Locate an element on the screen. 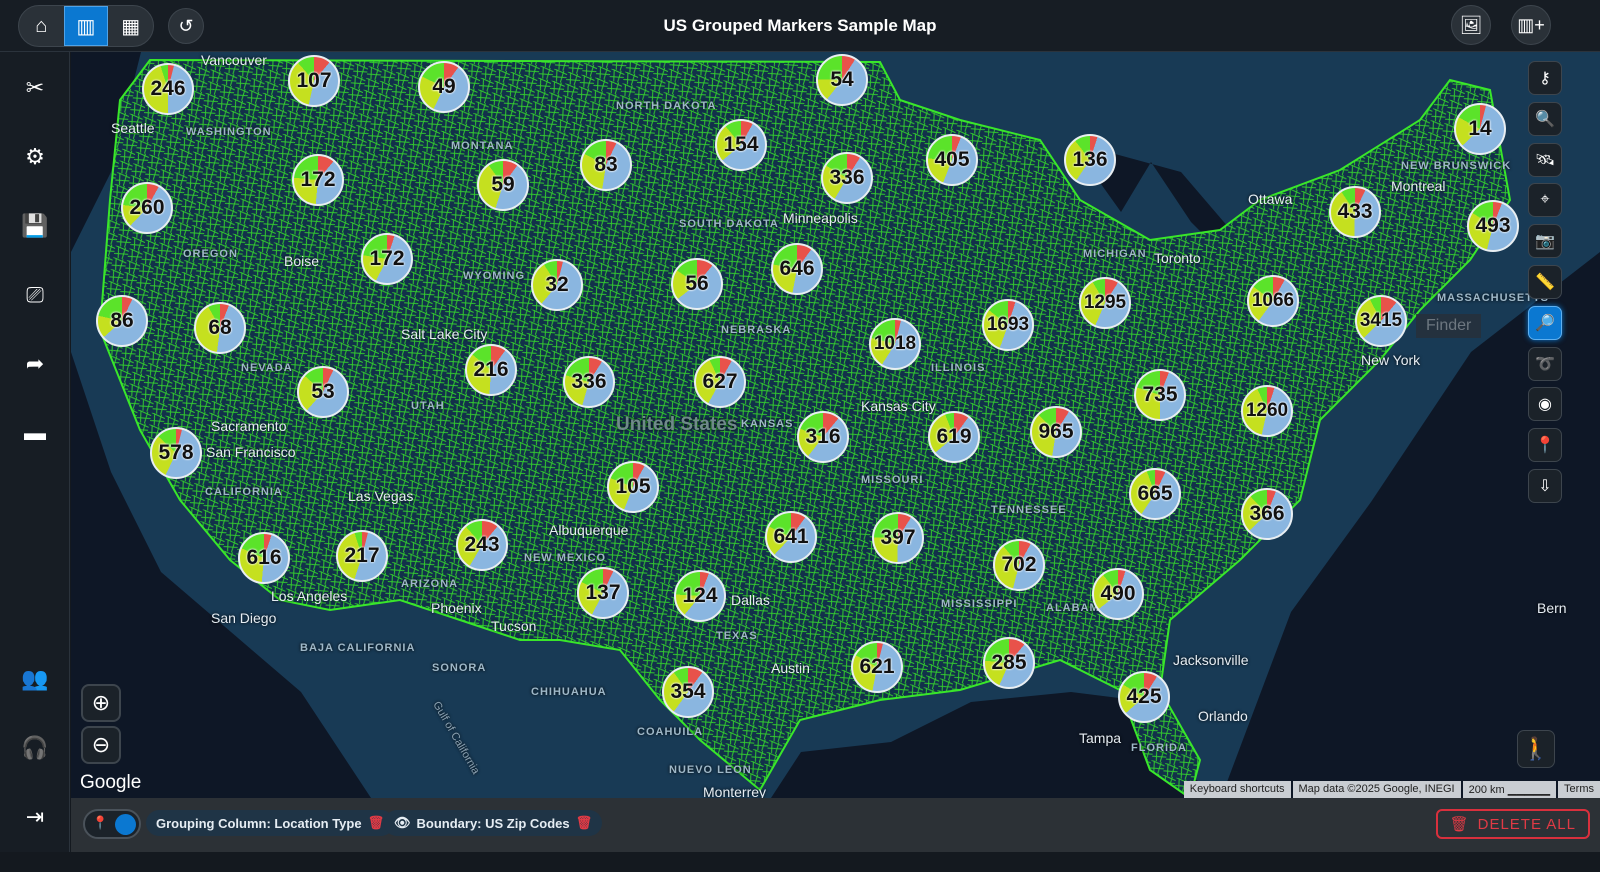  cluster-marker: 49 is located at coordinates (444, 87).